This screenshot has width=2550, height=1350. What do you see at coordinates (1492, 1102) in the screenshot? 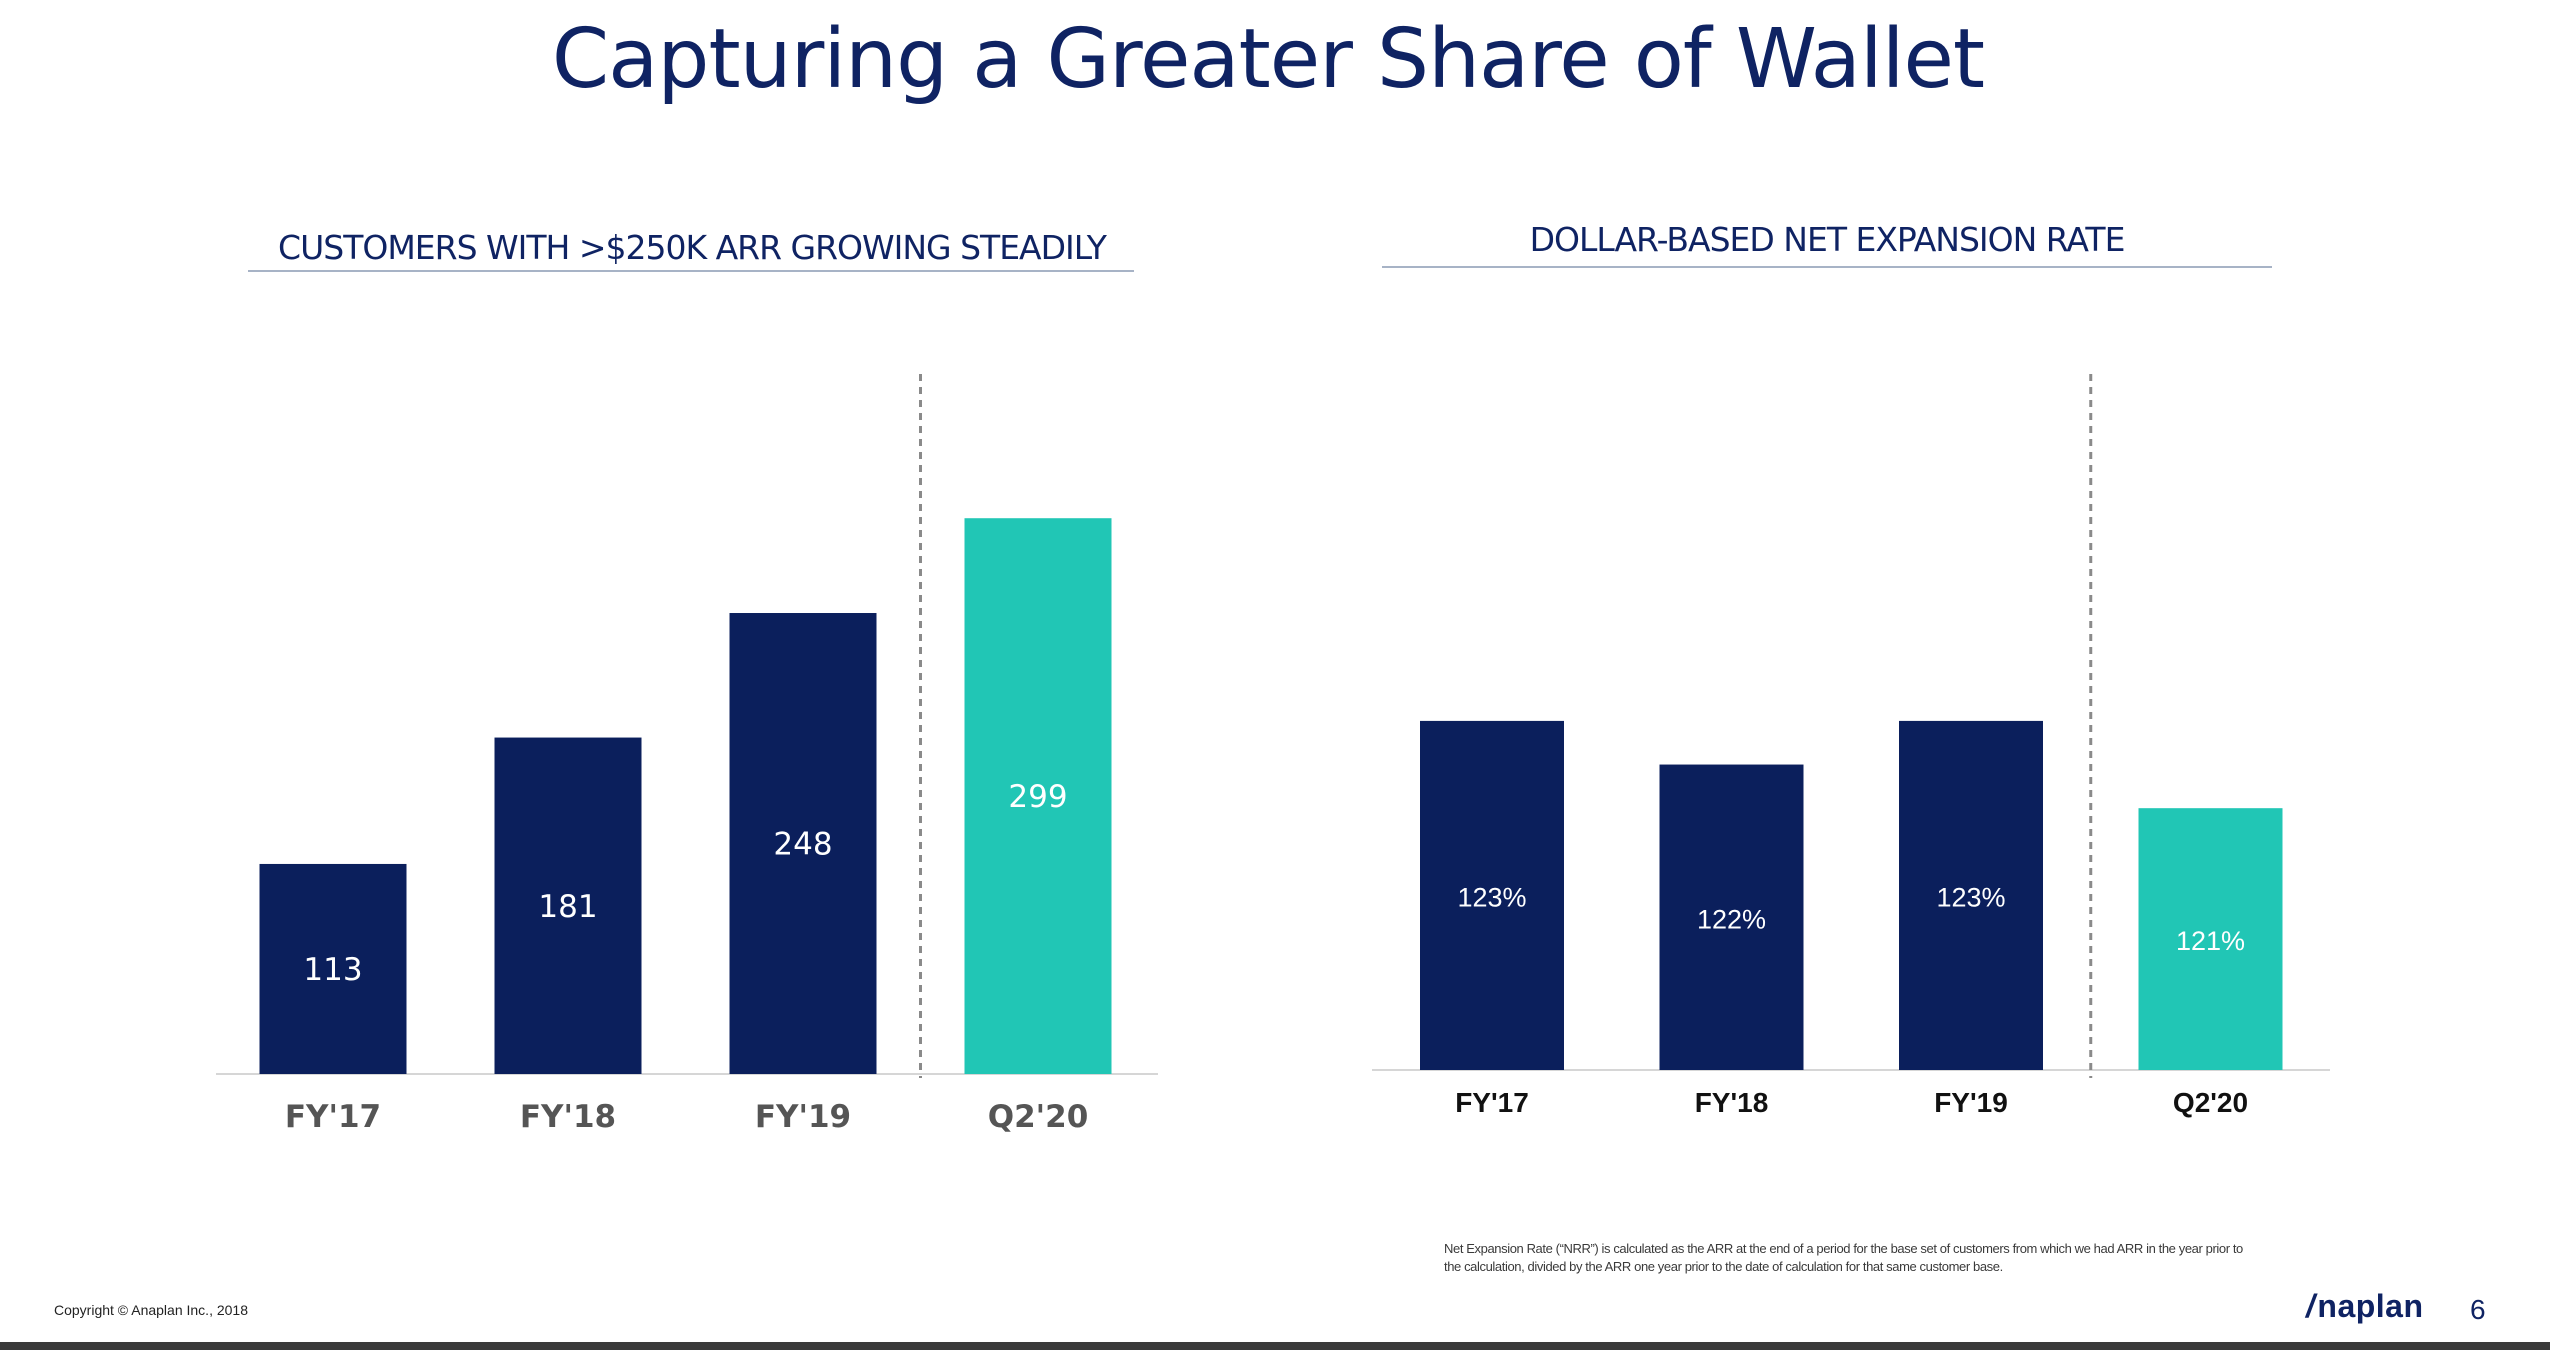
I see `chart-2-tick-label-0: FY'17` at bounding box center [1492, 1102].